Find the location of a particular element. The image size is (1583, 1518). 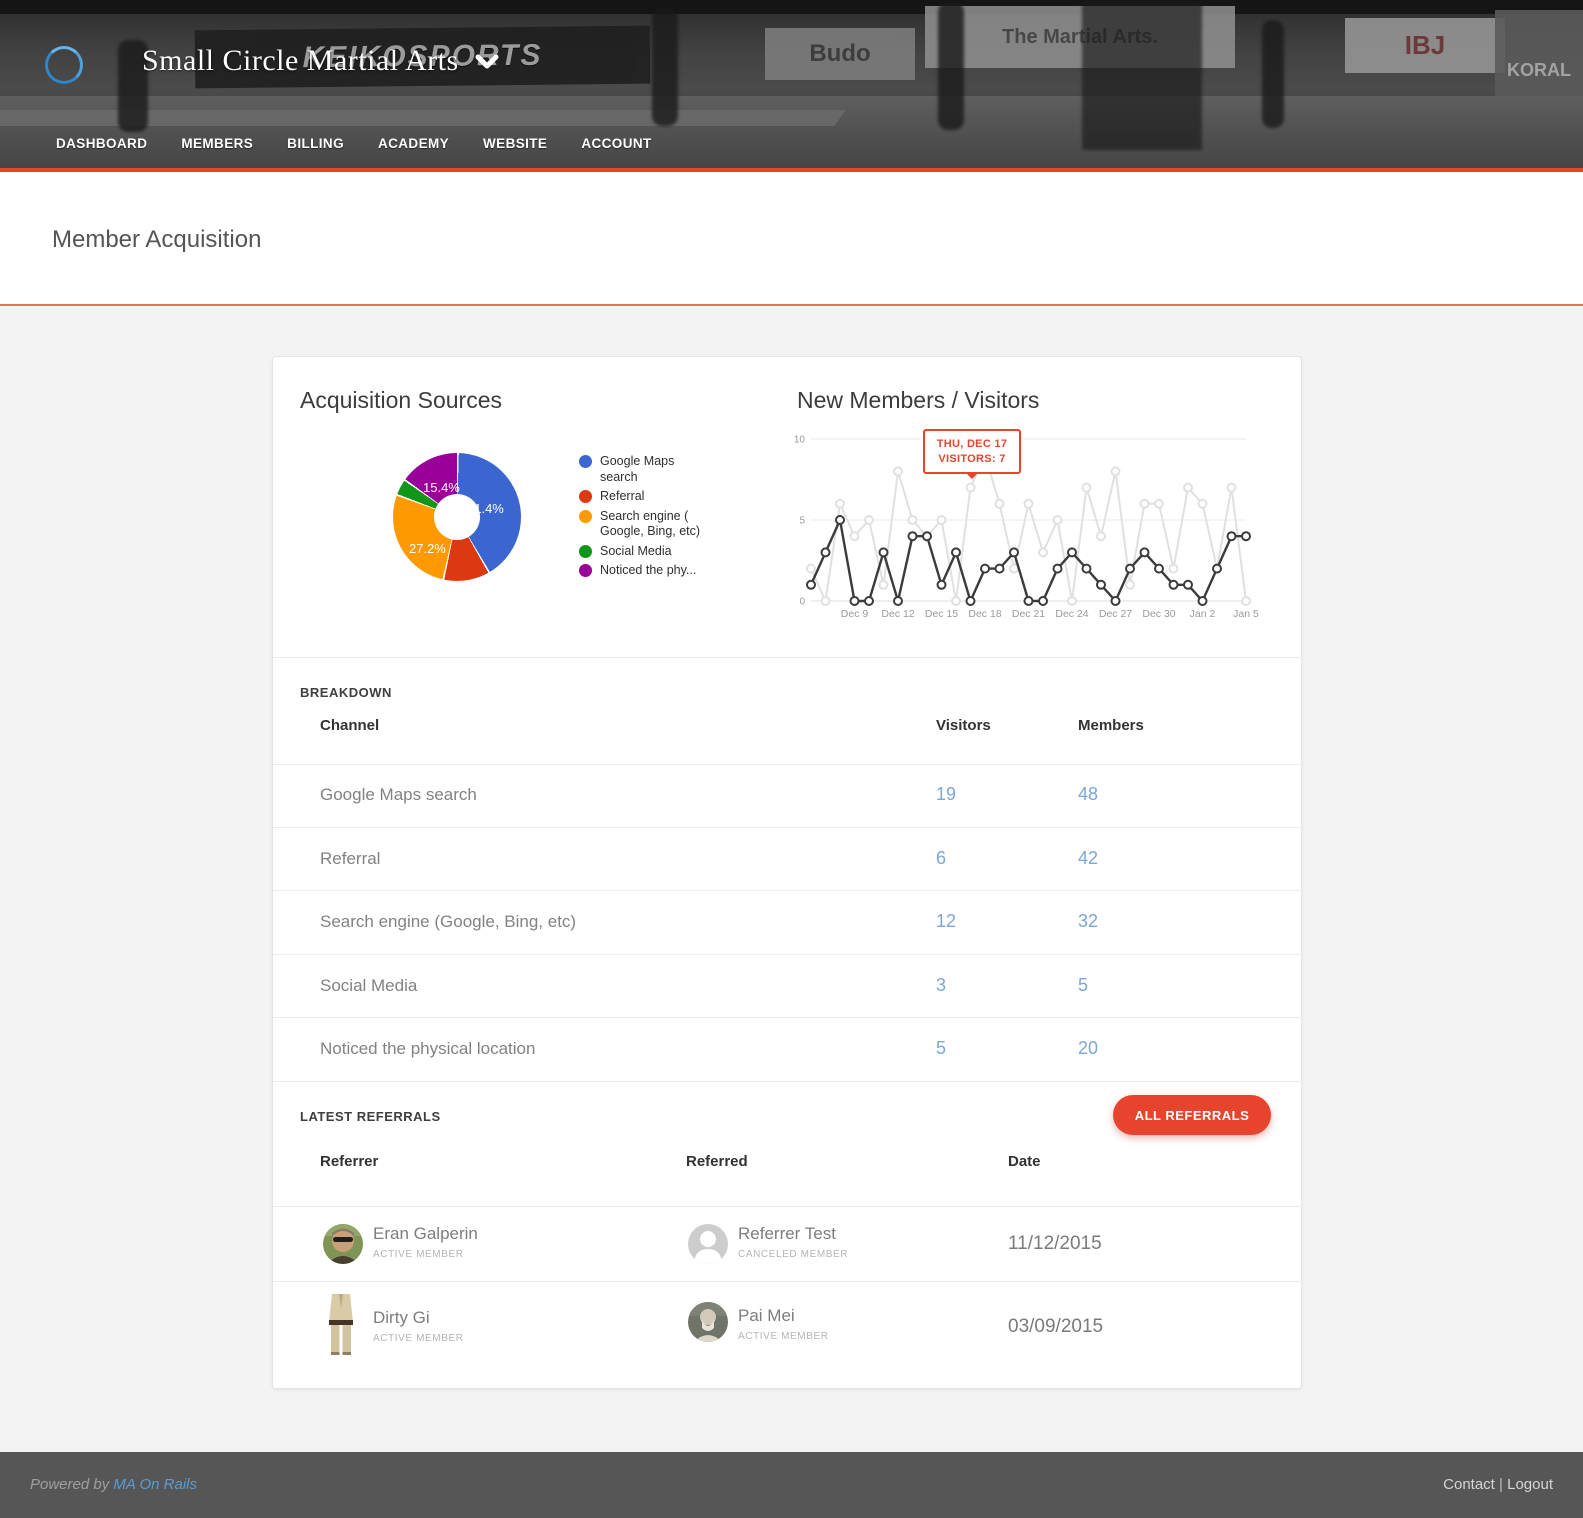

chart-tooltip: THU, DEC 17 VISITORS: 7 is located at coordinates (972, 454).